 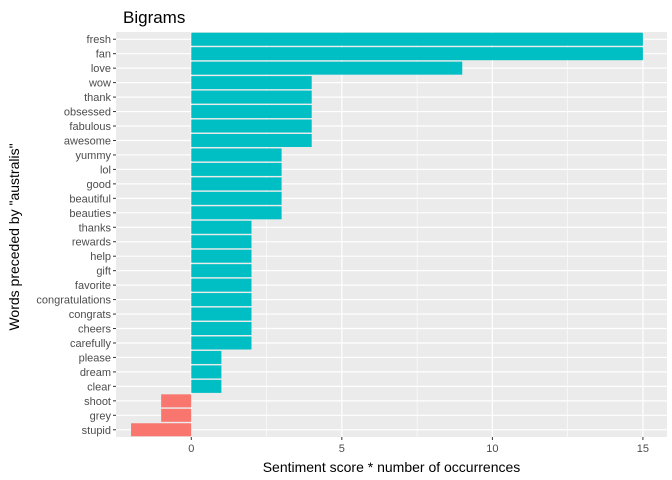 I want to click on y-axis-label: Words preceded by "australis", so click(x=14, y=236).